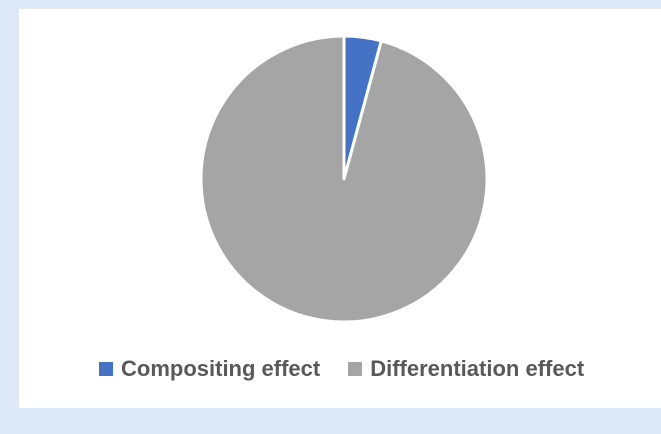 Image resolution: width=661 pixels, height=434 pixels. What do you see at coordinates (221, 368) in the screenshot?
I see `legend-label-compositing-effect: Compositing effect` at bounding box center [221, 368].